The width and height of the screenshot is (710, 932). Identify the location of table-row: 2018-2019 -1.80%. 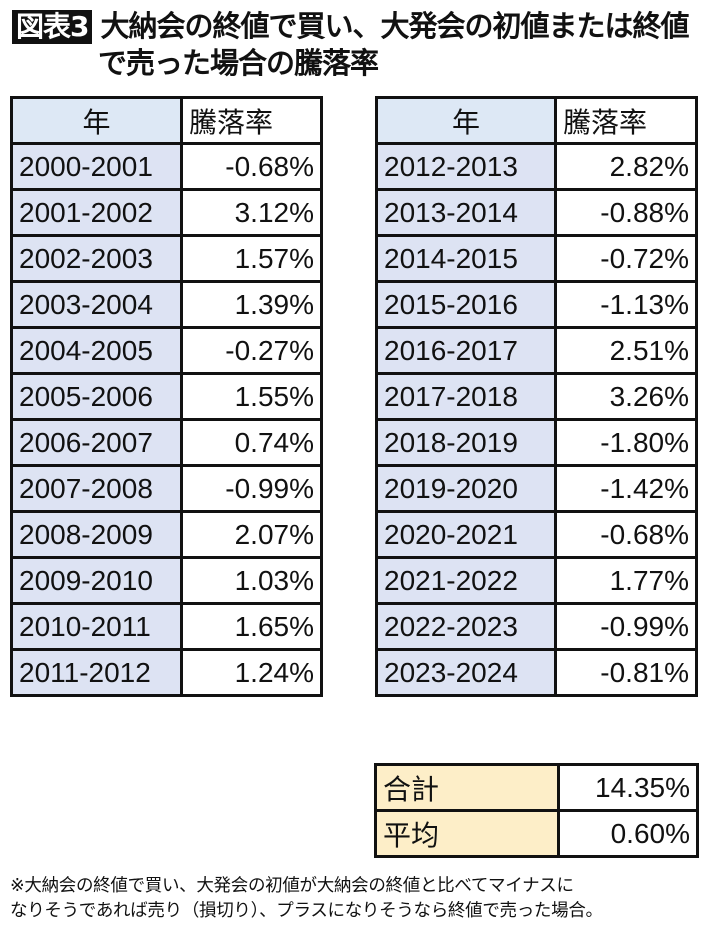
(536, 442).